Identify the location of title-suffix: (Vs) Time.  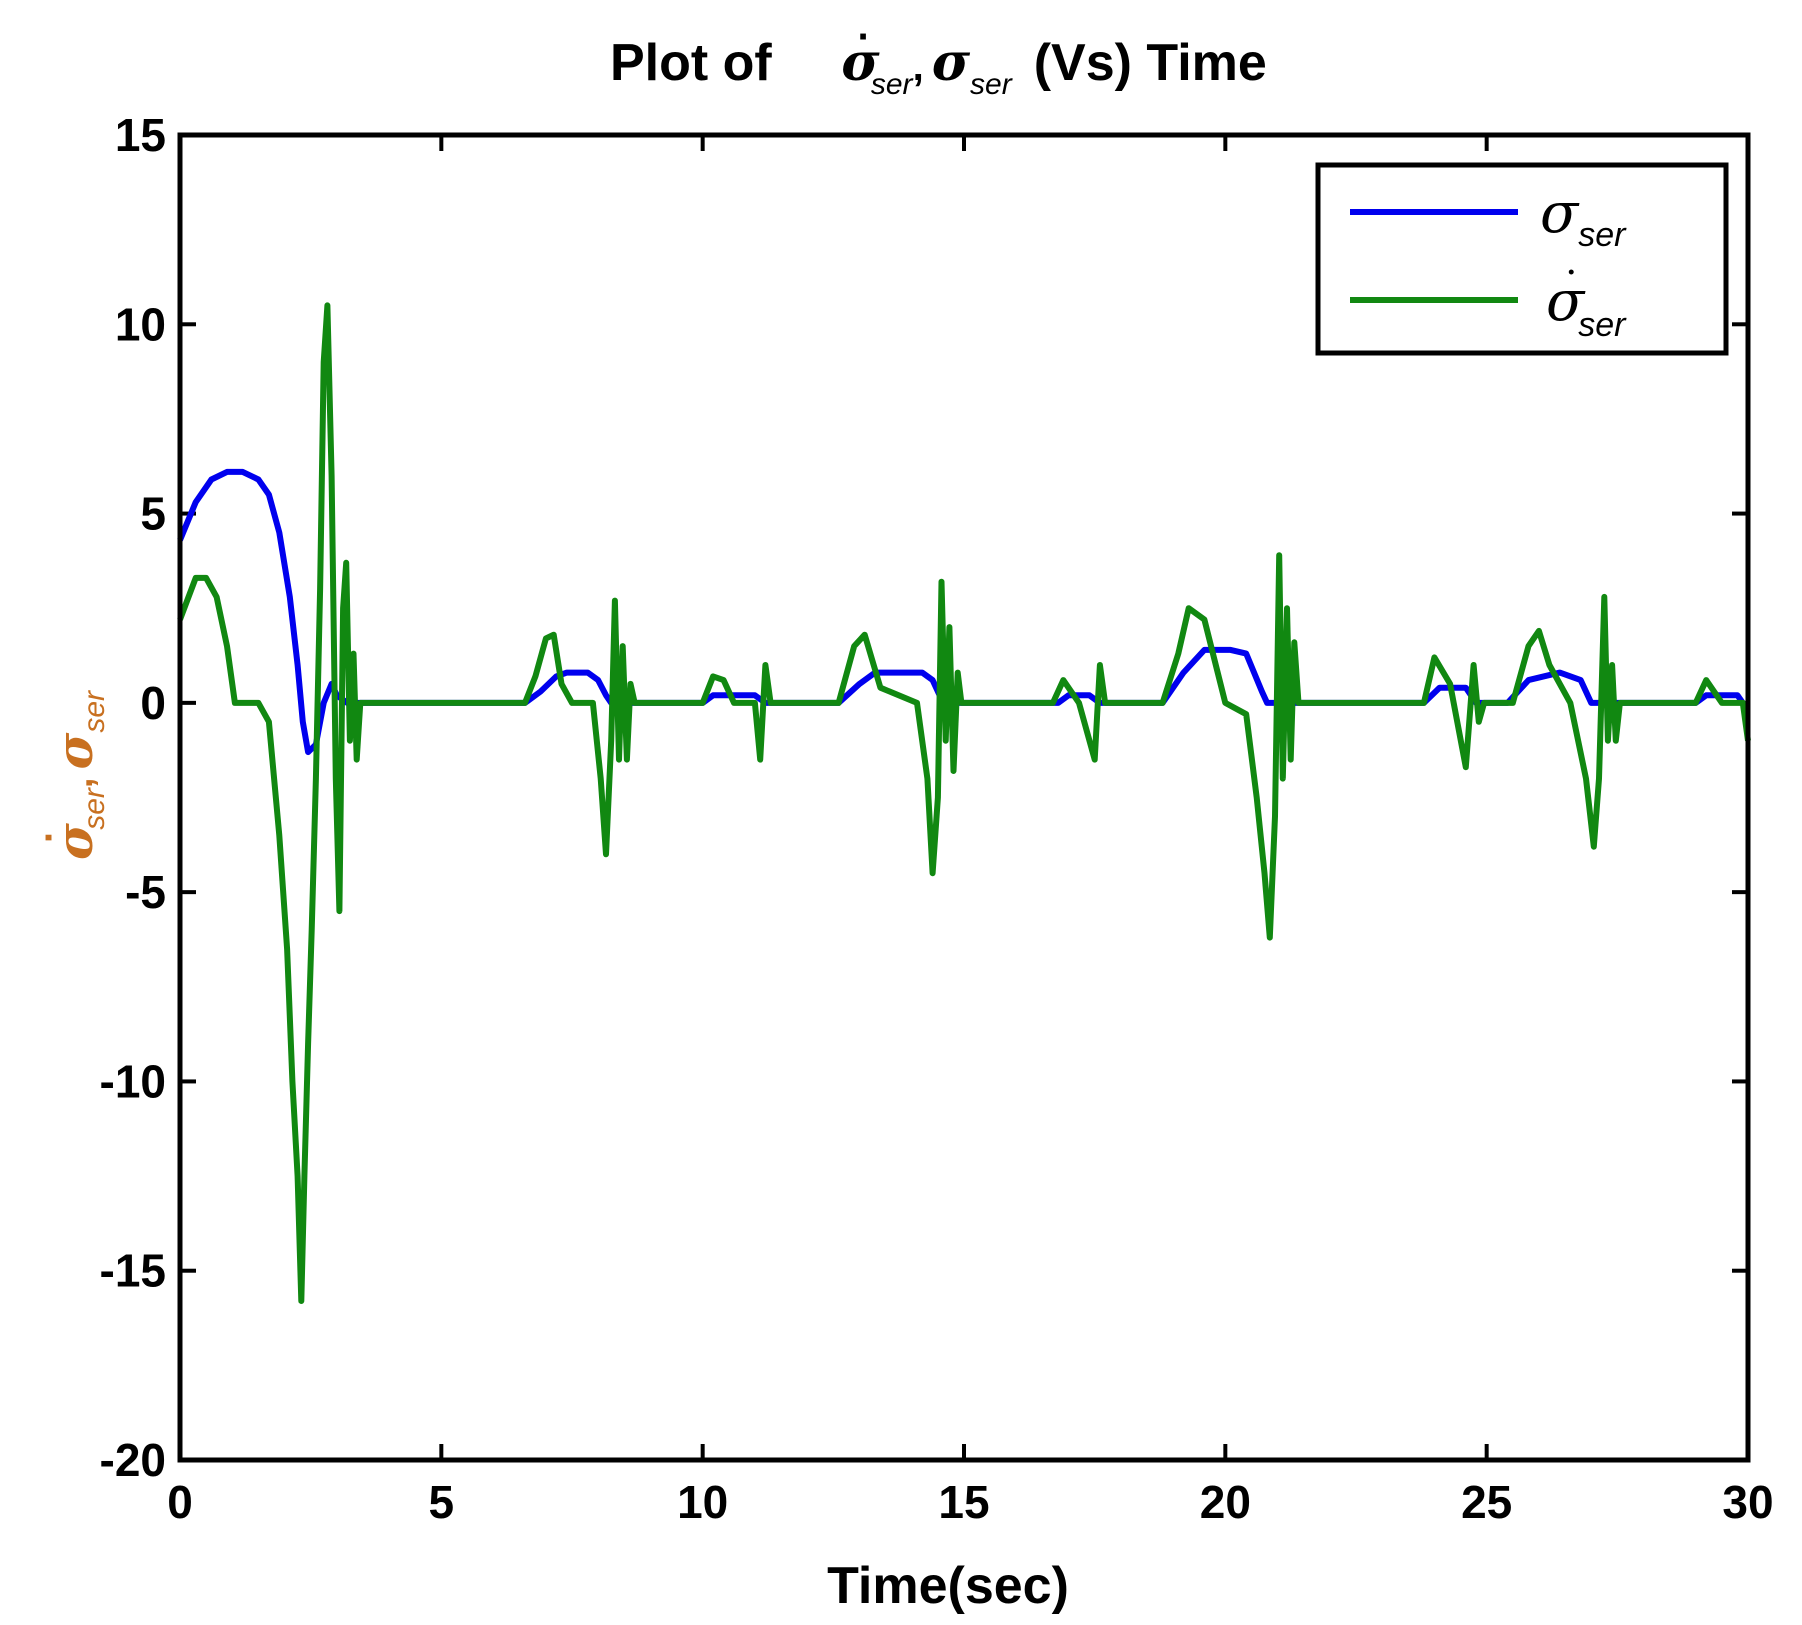
(1150, 63).